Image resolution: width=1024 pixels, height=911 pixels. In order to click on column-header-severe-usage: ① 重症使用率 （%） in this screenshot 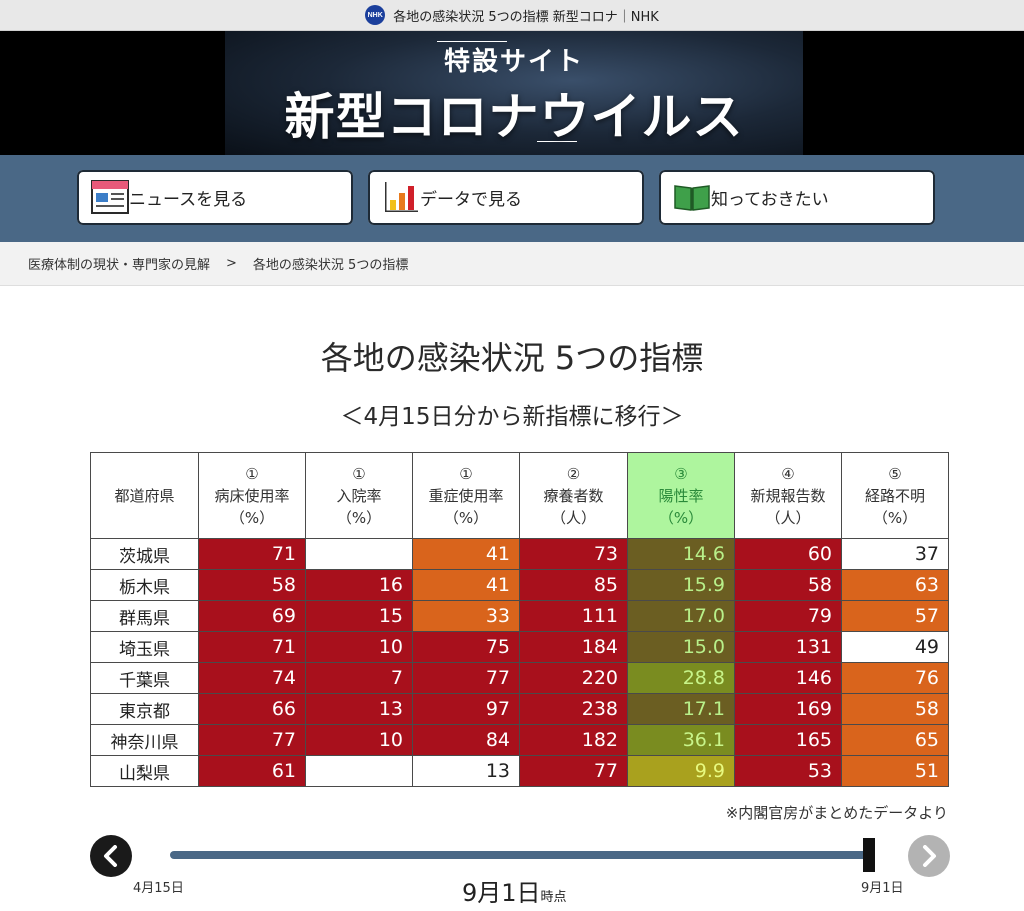, I will do `click(466, 495)`.